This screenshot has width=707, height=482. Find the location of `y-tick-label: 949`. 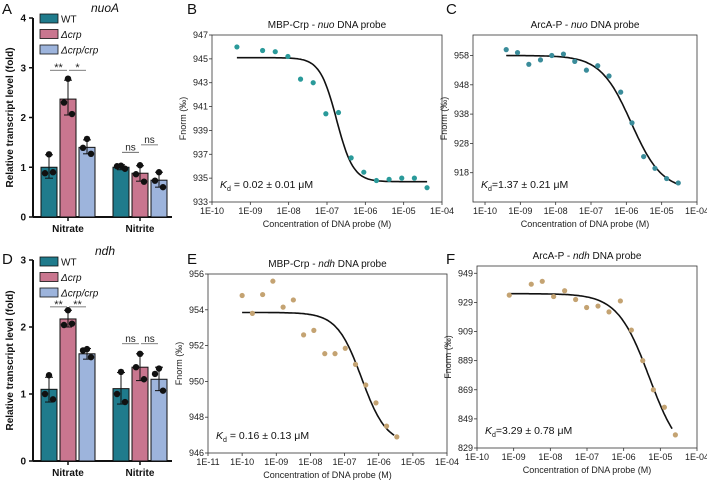

y-tick-label: 949 is located at coordinates (465, 273).